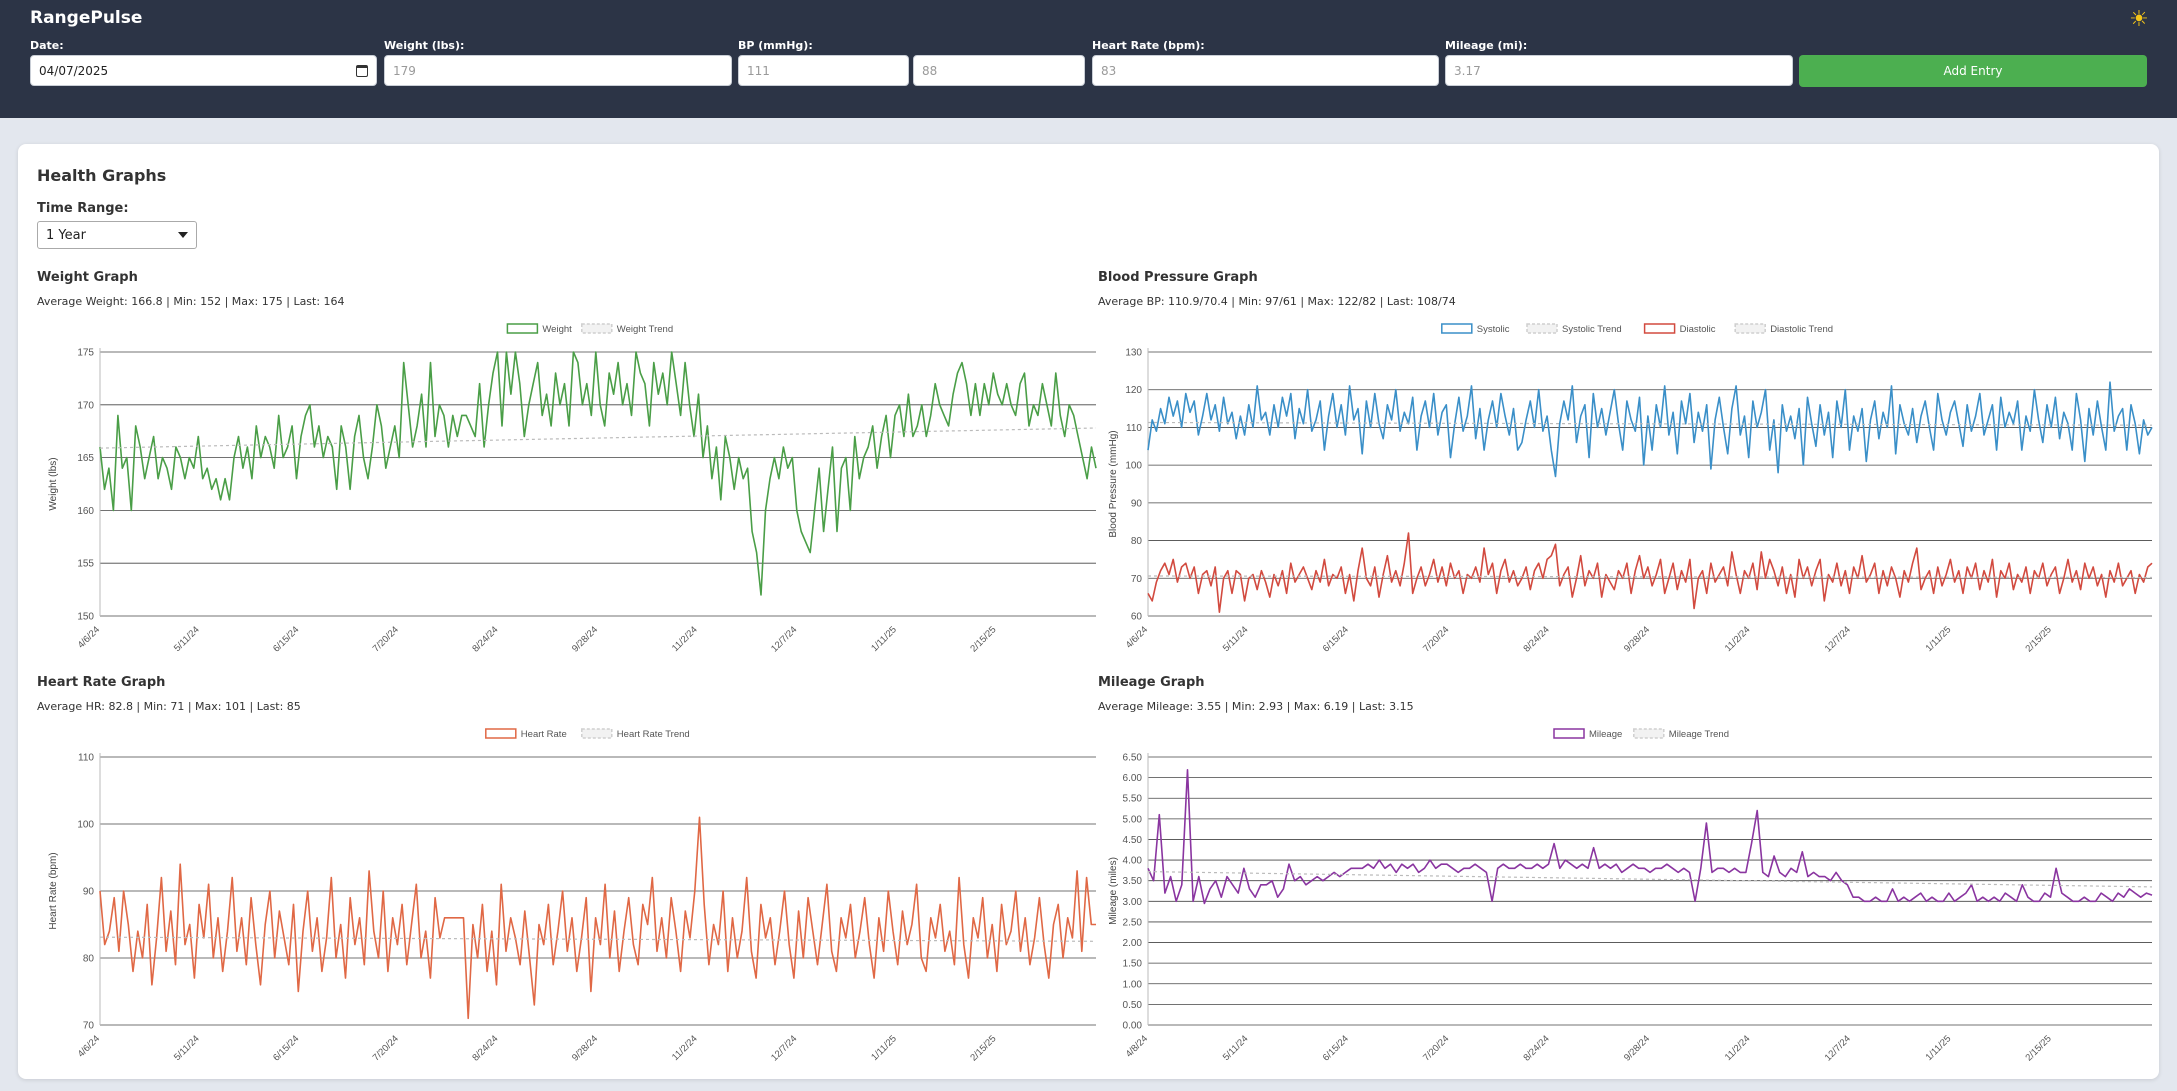 The height and width of the screenshot is (1091, 2177). What do you see at coordinates (1619, 70) in the screenshot?
I see `mileage-input` at bounding box center [1619, 70].